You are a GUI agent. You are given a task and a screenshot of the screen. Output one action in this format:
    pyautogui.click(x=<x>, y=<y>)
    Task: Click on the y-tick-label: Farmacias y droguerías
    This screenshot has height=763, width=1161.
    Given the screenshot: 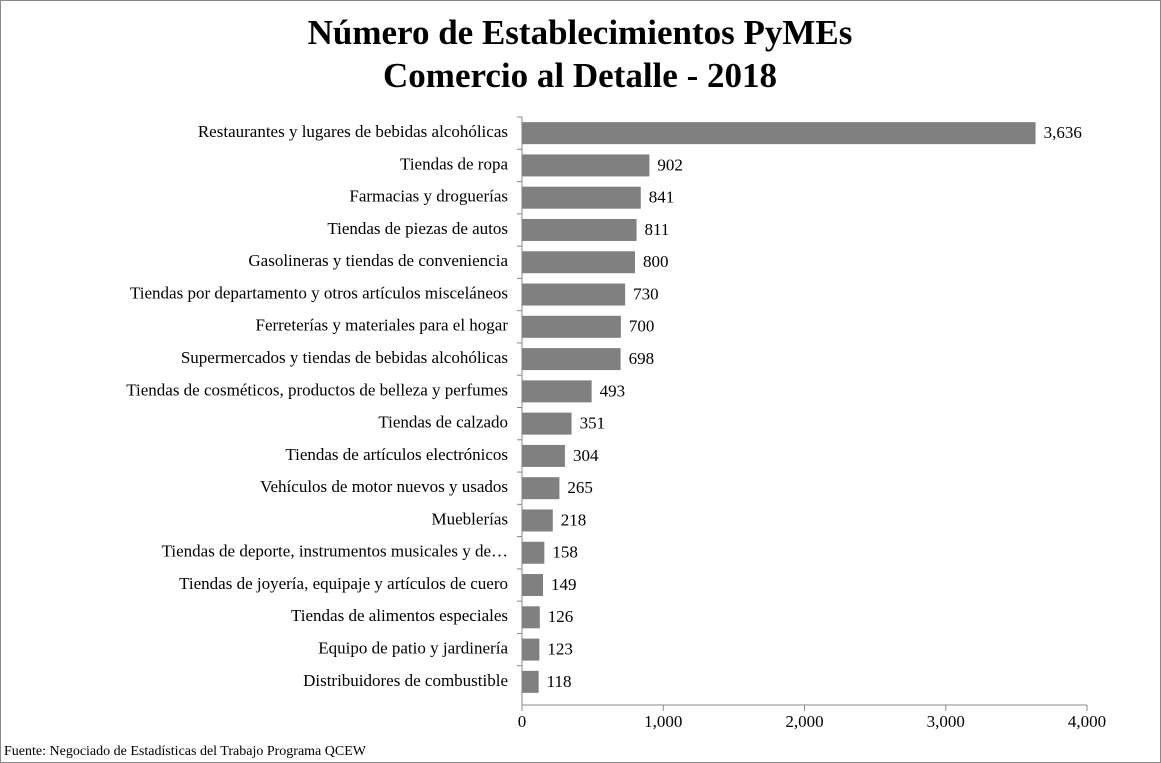 What is the action you would take?
    pyautogui.click(x=428, y=196)
    